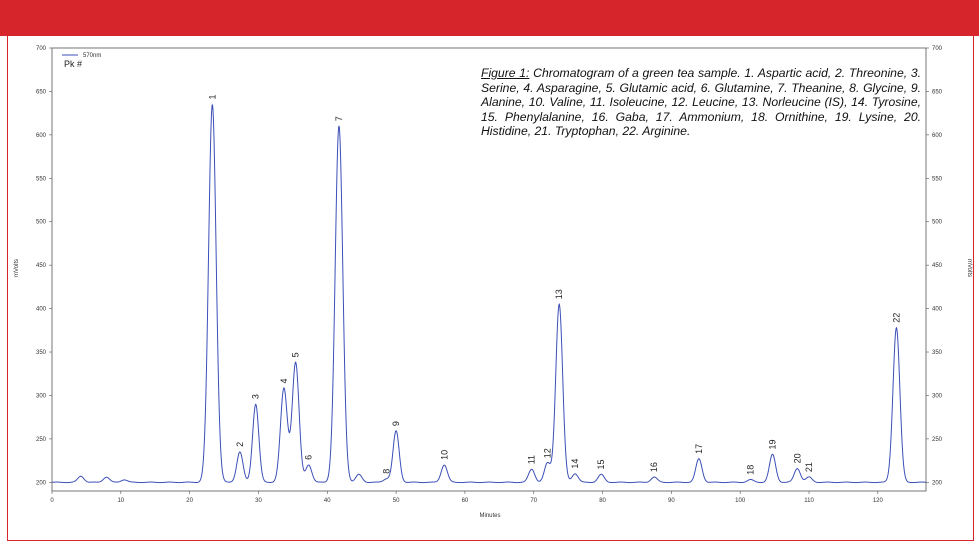 The width and height of the screenshot is (979, 546). What do you see at coordinates (699, 449) in the screenshot?
I see `peak-label-17: 17` at bounding box center [699, 449].